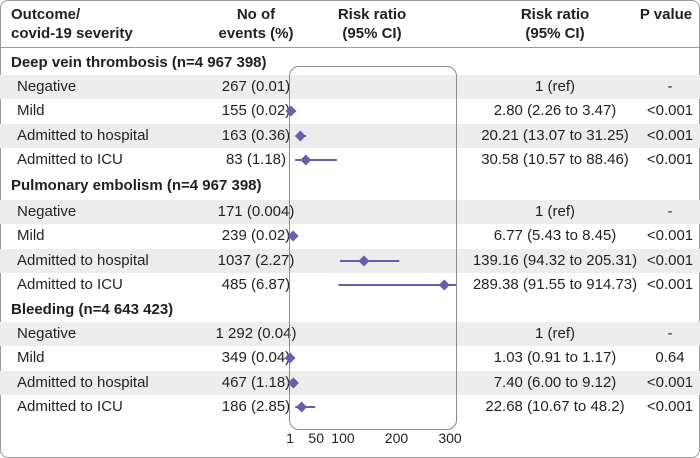 This screenshot has width=700, height=458. Describe the element at coordinates (450, 438) in the screenshot. I see `x-tick-label: 300` at that location.